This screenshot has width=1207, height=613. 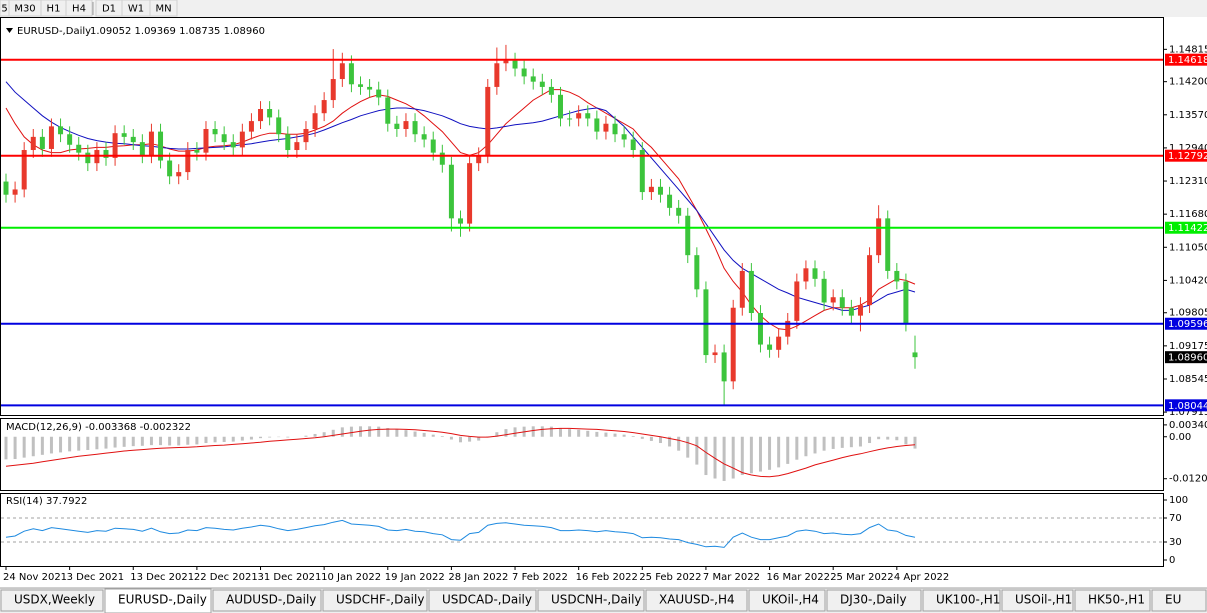 What do you see at coordinates (487, 600) in the screenshot?
I see `tab-label: USDCAD-,Daily` at bounding box center [487, 600].